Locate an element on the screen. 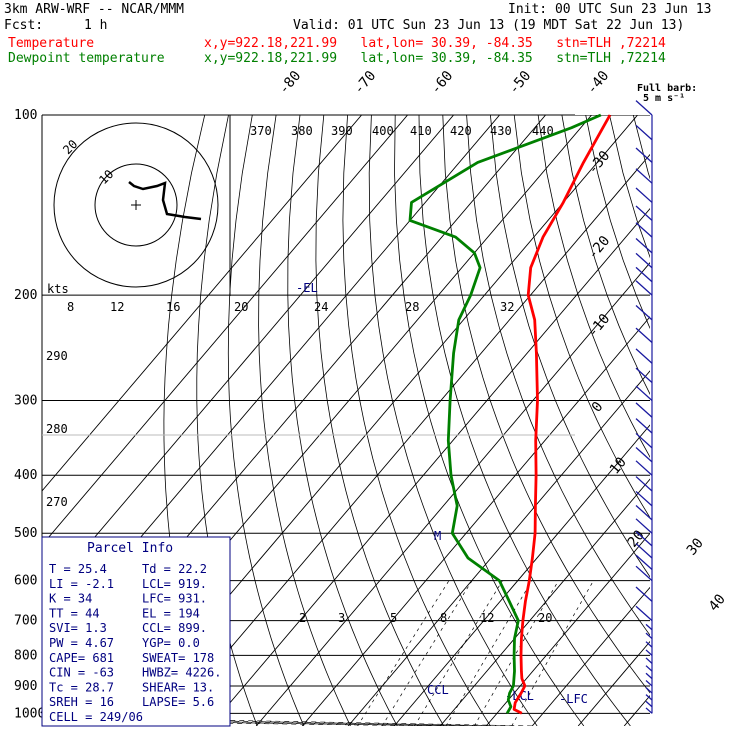 The height and width of the screenshot is (740, 740). parcel-row-right: LFC= 931. is located at coordinates (174, 599).